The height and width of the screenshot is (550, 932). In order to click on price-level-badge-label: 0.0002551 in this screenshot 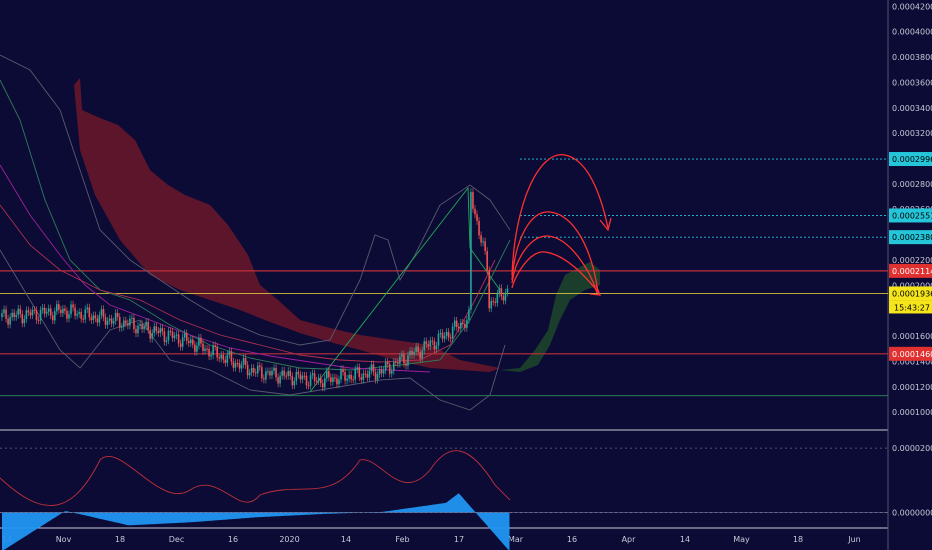, I will do `click(912, 215)`.